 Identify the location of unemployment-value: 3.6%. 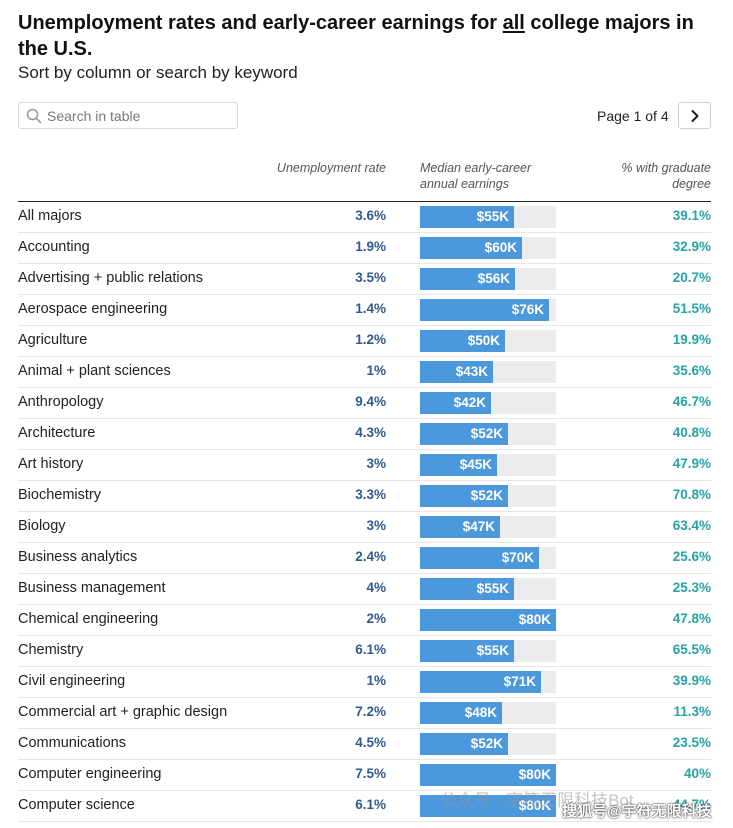
(370, 215).